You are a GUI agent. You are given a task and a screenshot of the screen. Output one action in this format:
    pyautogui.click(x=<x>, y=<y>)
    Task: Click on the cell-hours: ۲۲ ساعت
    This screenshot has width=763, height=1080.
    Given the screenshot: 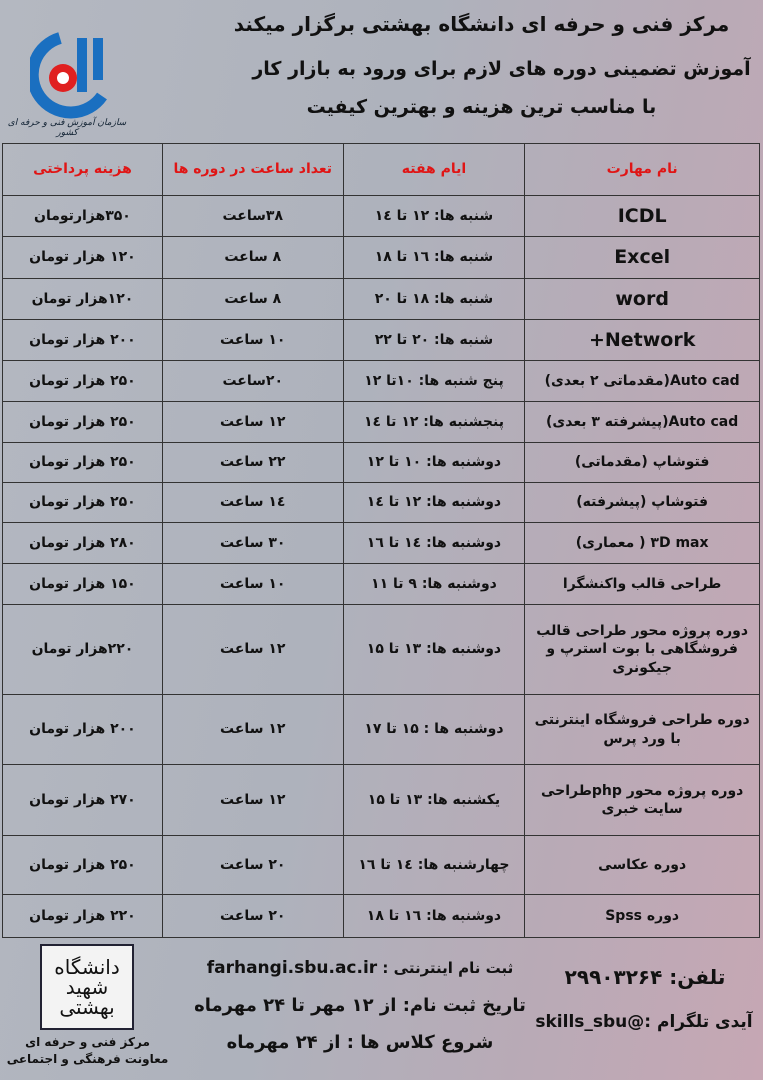 What is the action you would take?
    pyautogui.click(x=252, y=462)
    